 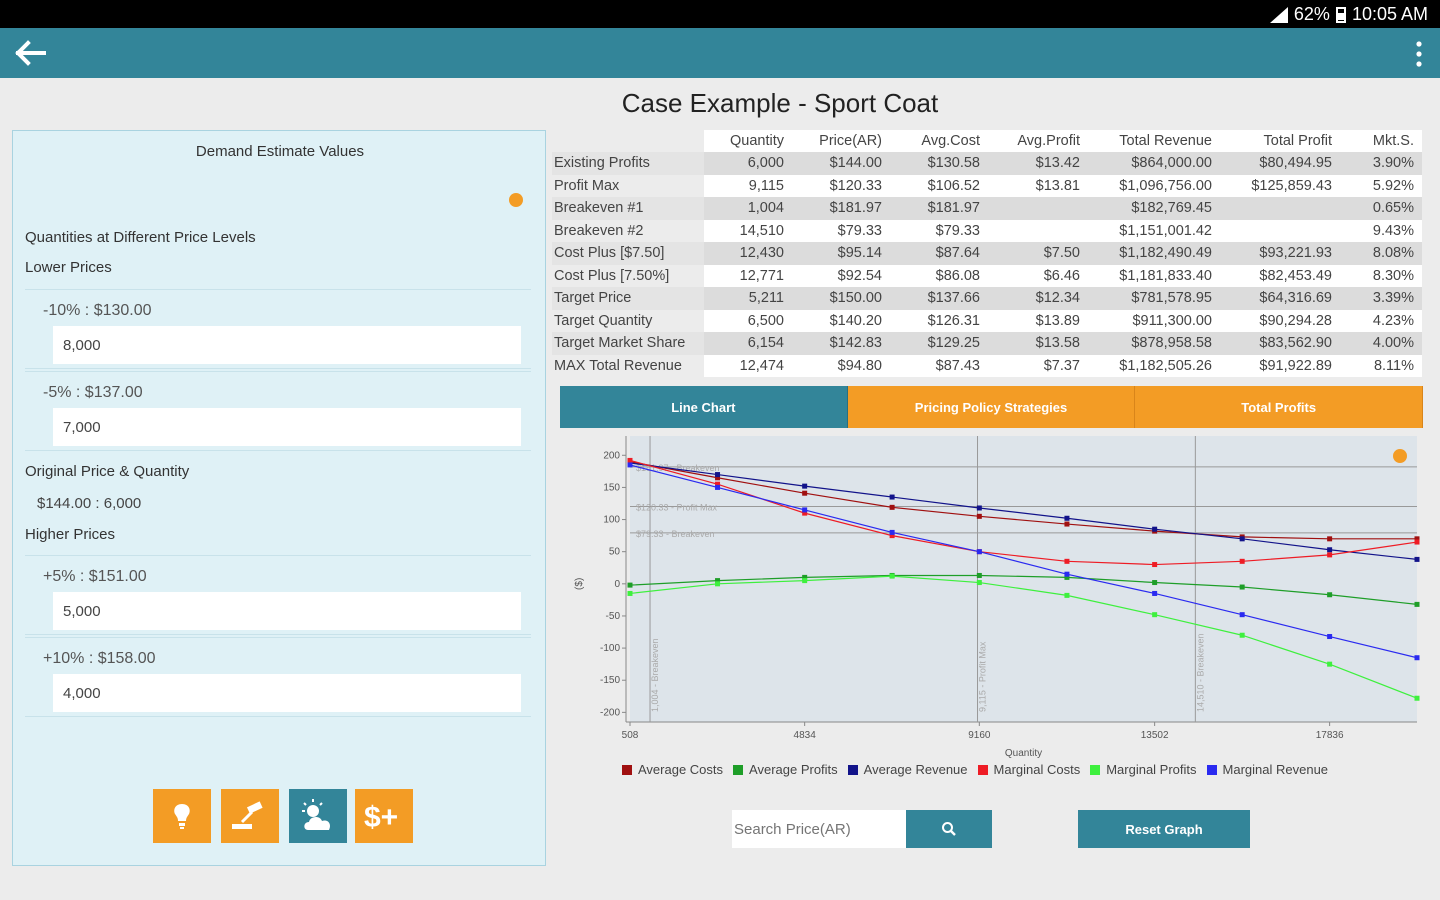 I want to click on table-cell: $182,769.45, so click(x=1154, y=208).